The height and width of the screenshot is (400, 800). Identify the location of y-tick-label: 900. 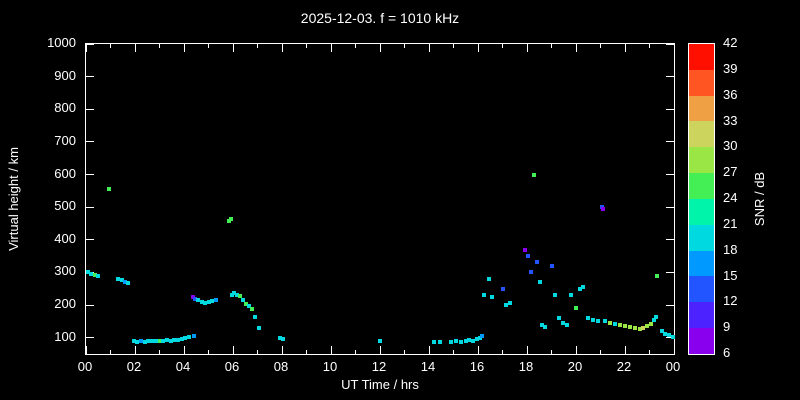
(65, 75).